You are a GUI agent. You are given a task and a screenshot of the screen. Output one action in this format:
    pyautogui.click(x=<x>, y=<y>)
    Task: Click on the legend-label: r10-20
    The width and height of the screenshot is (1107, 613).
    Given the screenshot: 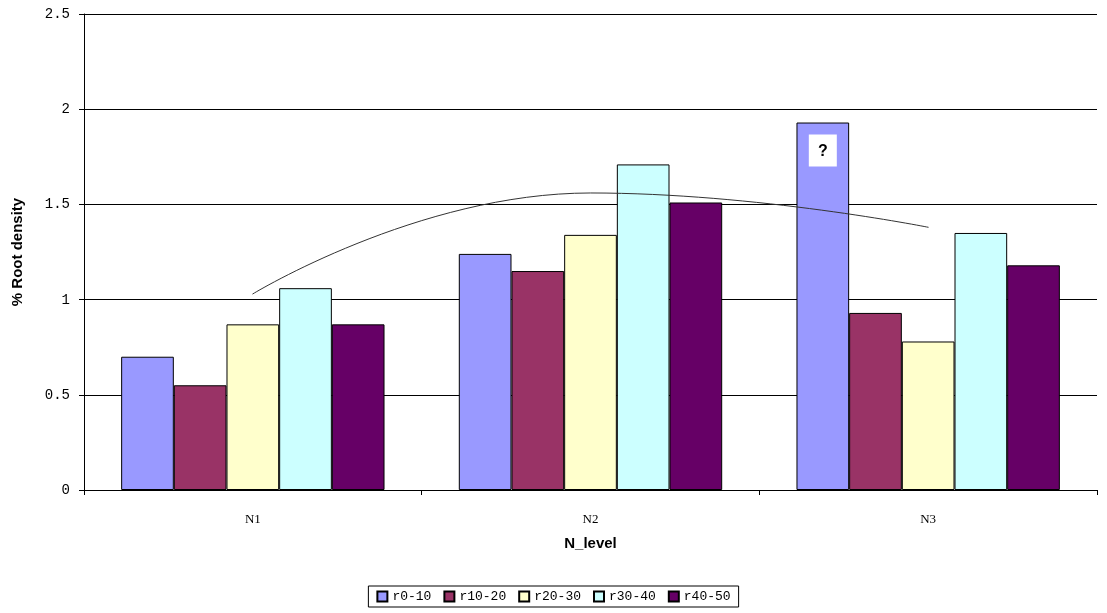 What is the action you would take?
    pyautogui.click(x=483, y=596)
    